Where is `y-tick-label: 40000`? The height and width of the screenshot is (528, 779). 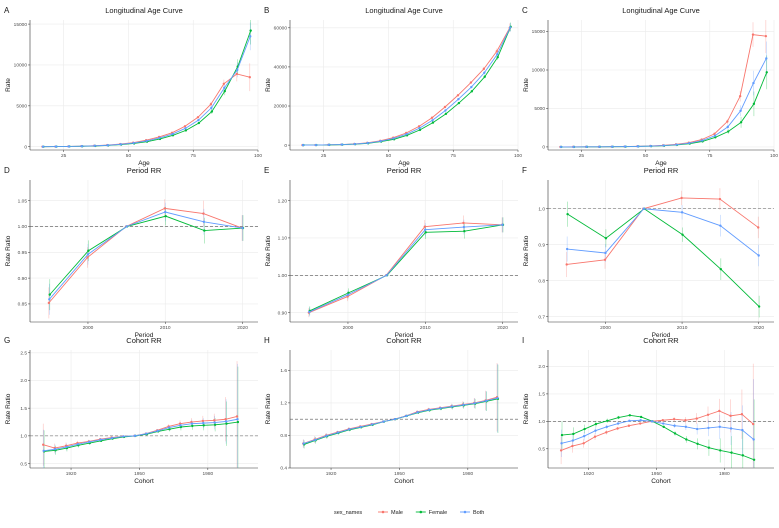
y-tick-label: 40000 is located at coordinates (281, 68).